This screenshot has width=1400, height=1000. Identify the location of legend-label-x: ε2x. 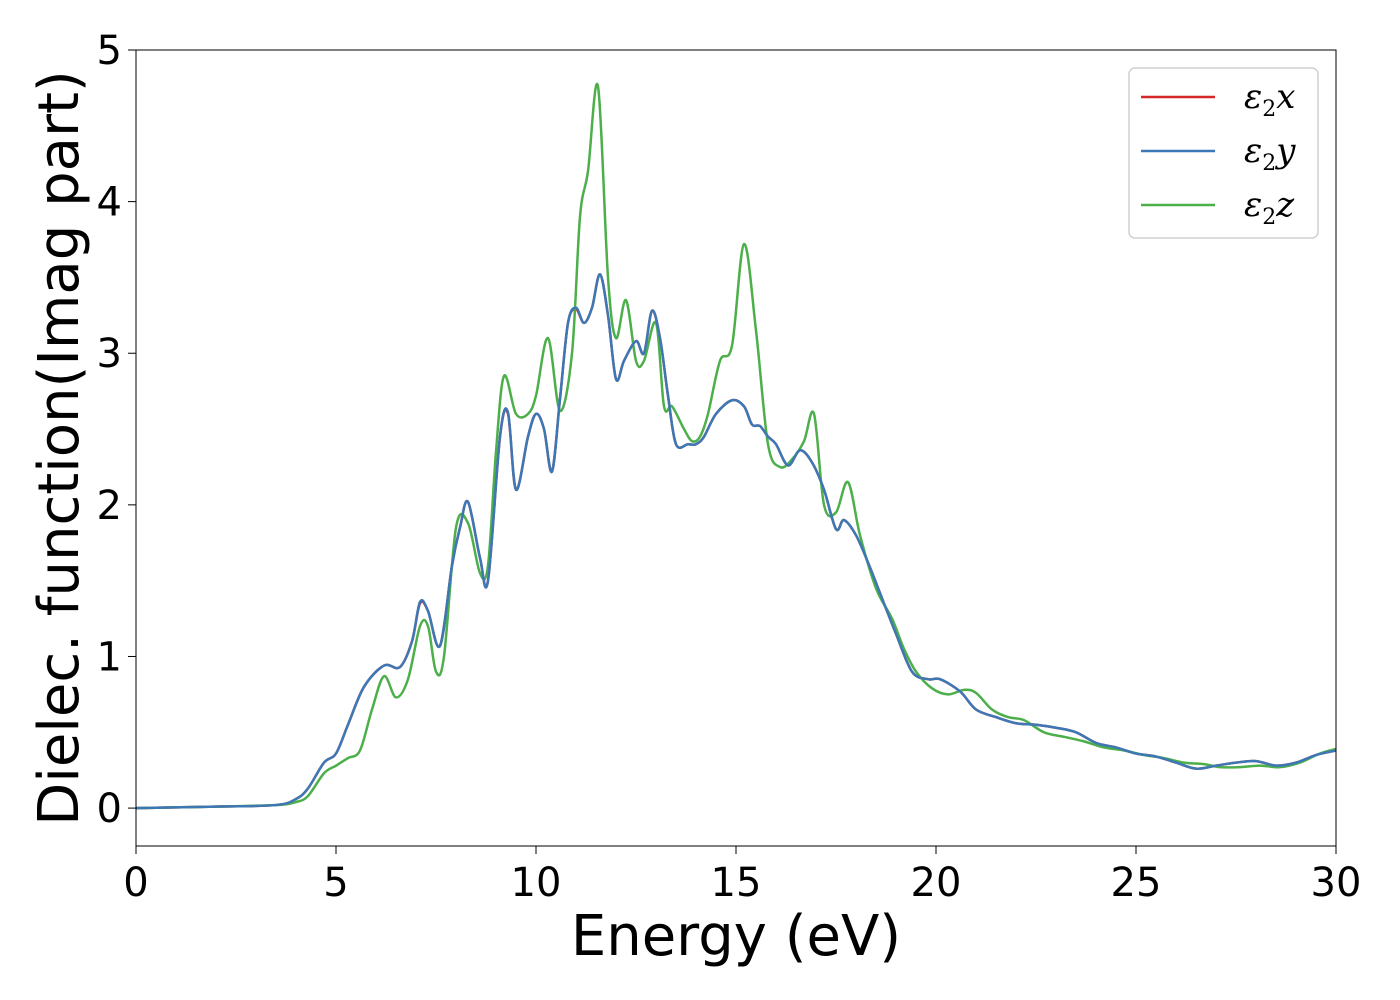
(1269, 99).